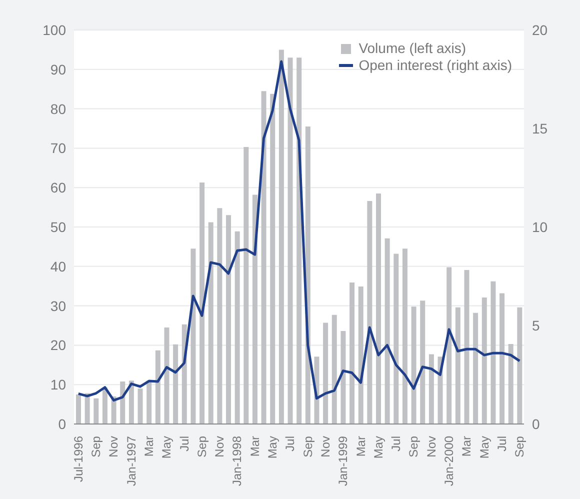 The height and width of the screenshot is (499, 580). I want to click on legend-label: Open interest (right axis), so click(435, 65).